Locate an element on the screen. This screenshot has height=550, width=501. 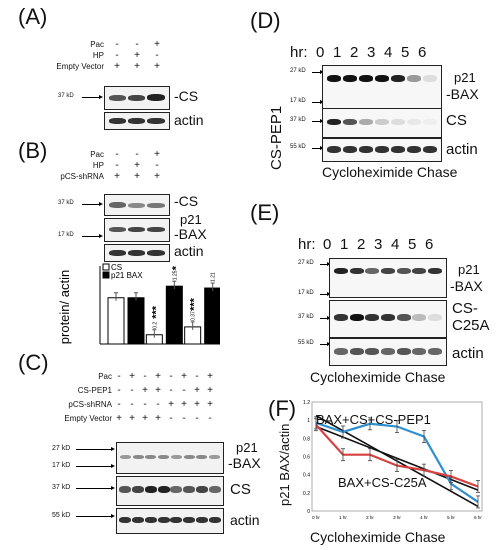
legend-swatch-cs is located at coordinates (106, 267).